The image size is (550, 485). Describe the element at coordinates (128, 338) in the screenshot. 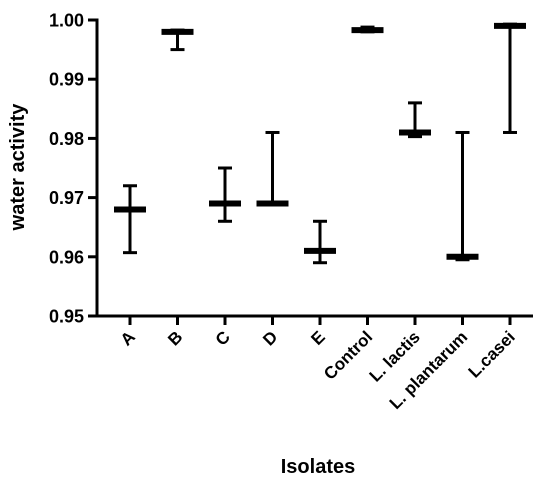

I see `x-tick-label: A` at that location.